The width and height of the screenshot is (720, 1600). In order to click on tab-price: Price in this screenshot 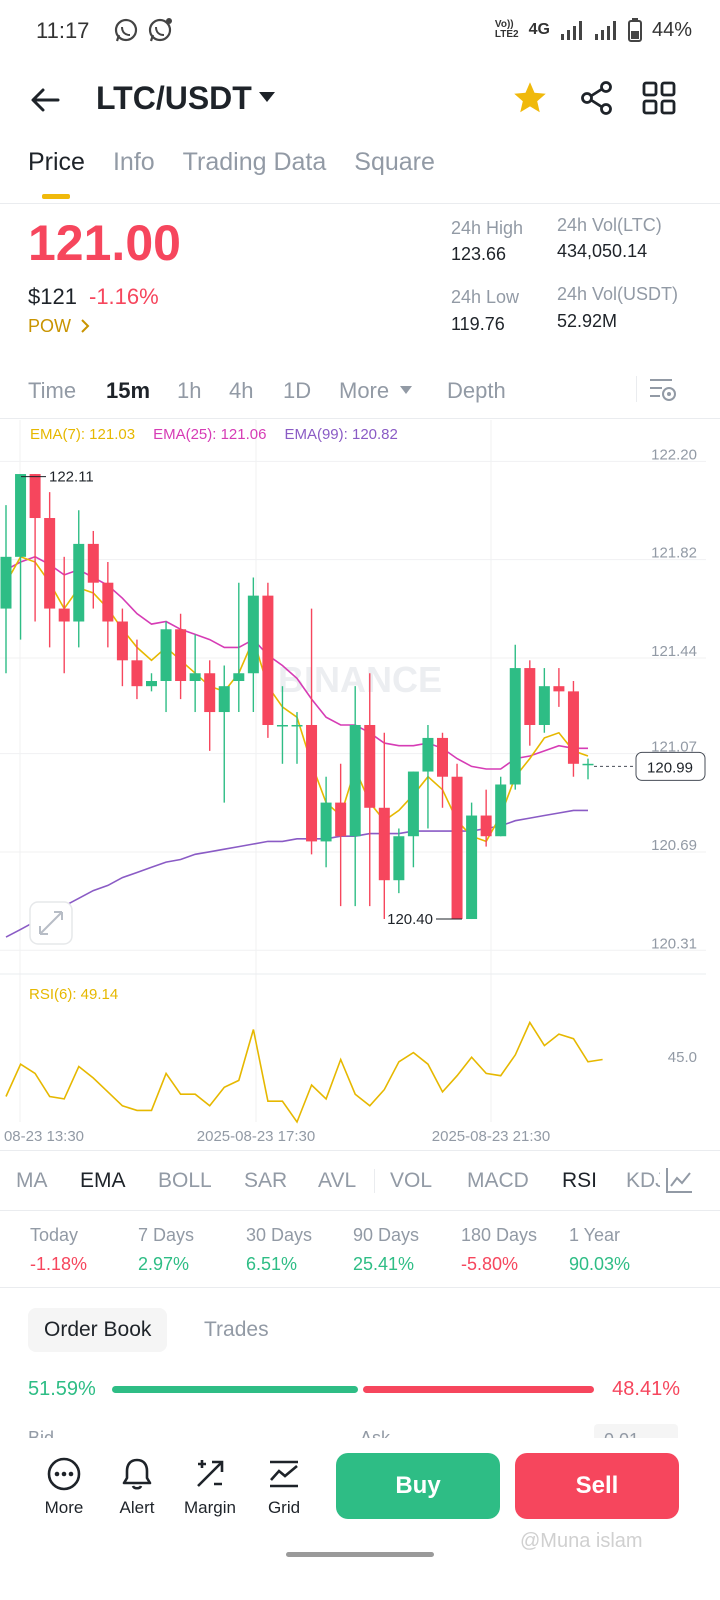, I will do `click(56, 175)`.